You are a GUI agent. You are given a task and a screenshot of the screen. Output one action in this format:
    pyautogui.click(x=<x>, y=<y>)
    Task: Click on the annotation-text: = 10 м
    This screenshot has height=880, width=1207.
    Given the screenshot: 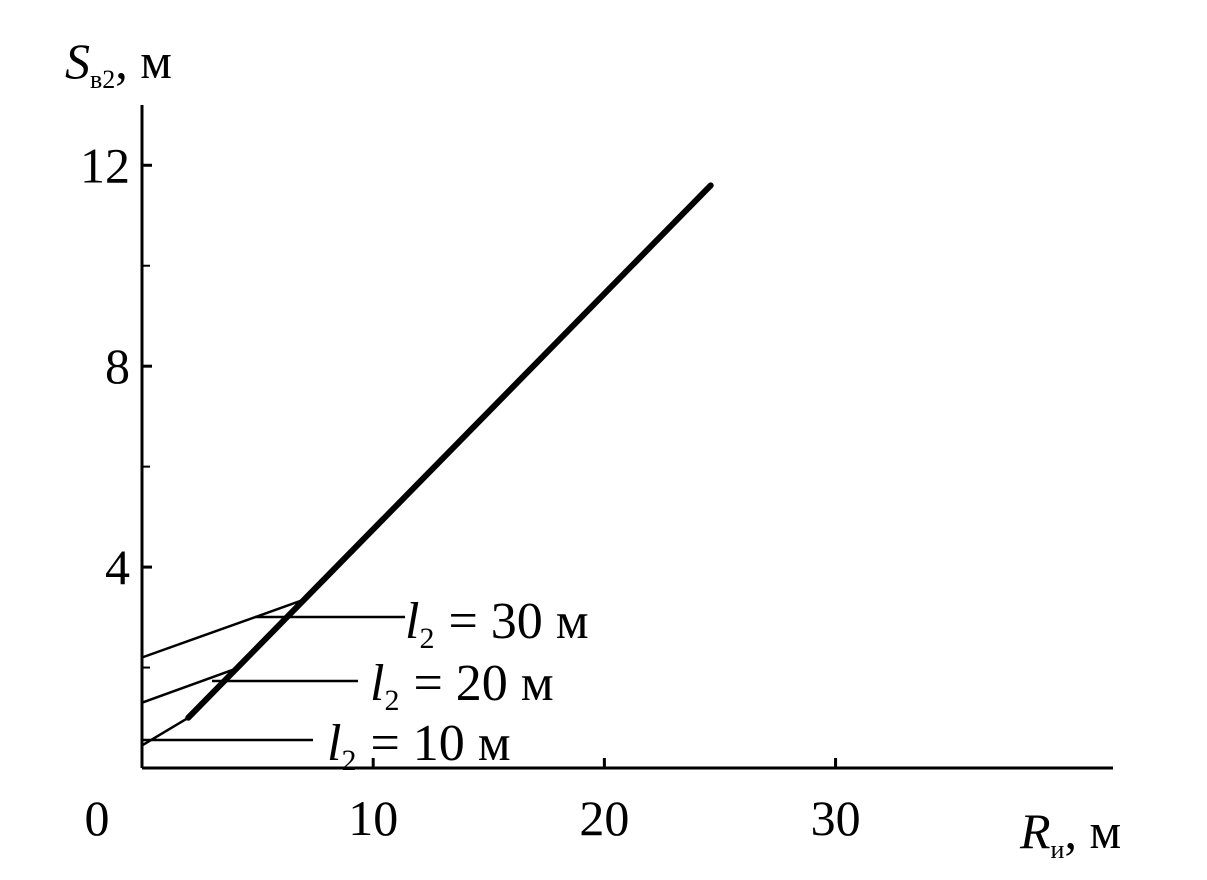 What is the action you would take?
    pyautogui.click(x=440, y=743)
    